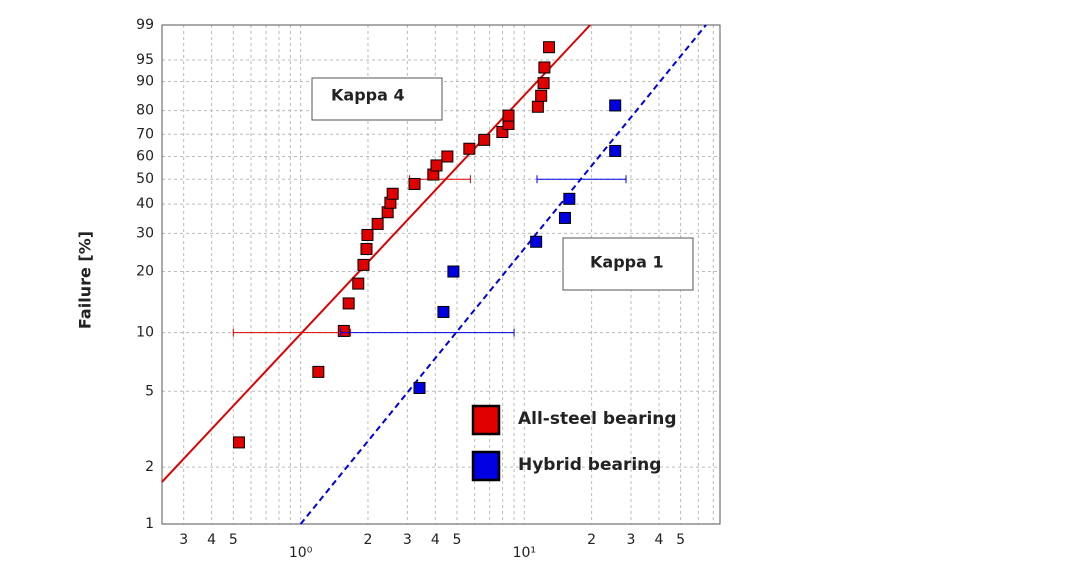 This screenshot has height=586, width=1065. What do you see at coordinates (145, 111) in the screenshot?
I see `y-tick-label: 80` at bounding box center [145, 111].